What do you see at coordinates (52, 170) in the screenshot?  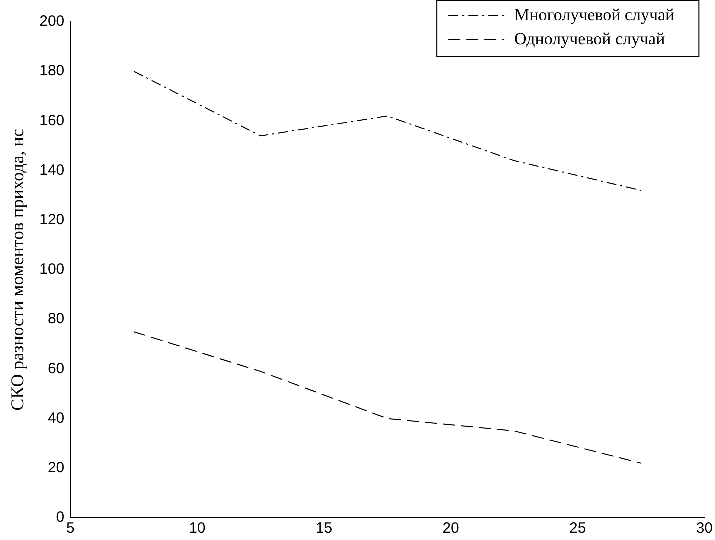 I see `y-tick-label: 140` at bounding box center [52, 170].